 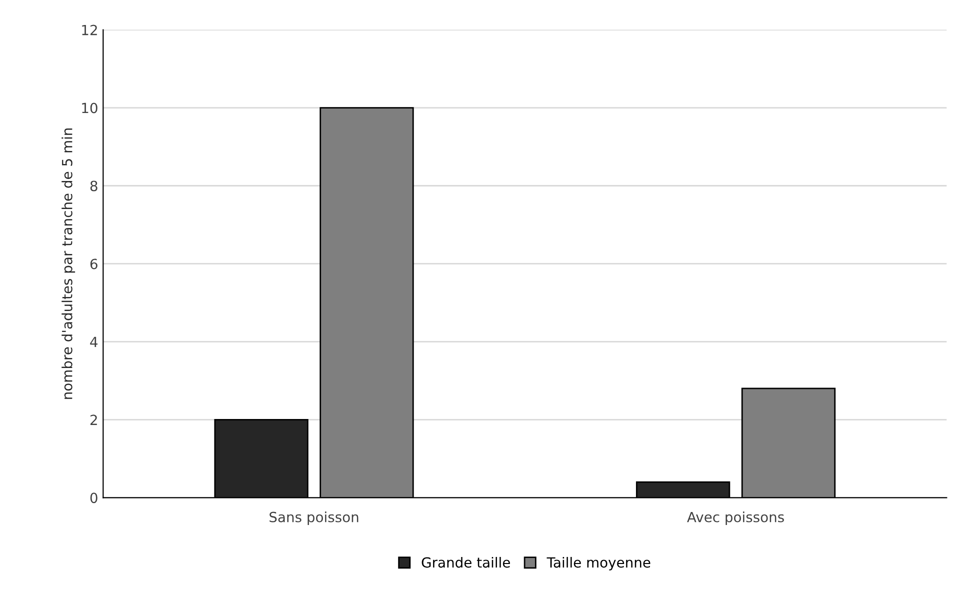 I want to click on y-axis-title: nombre d'adultes par tranche de 5 min, so click(x=69, y=263).